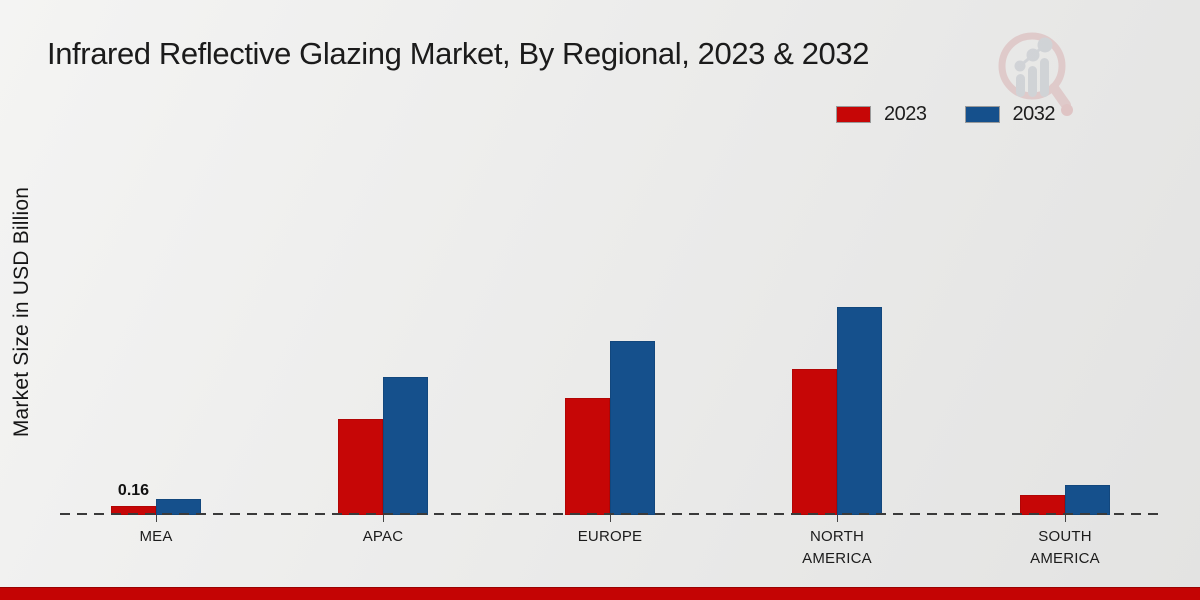 The image size is (1200, 600). Describe the element at coordinates (178, 507) in the screenshot. I see `bar-2032-mea` at that location.